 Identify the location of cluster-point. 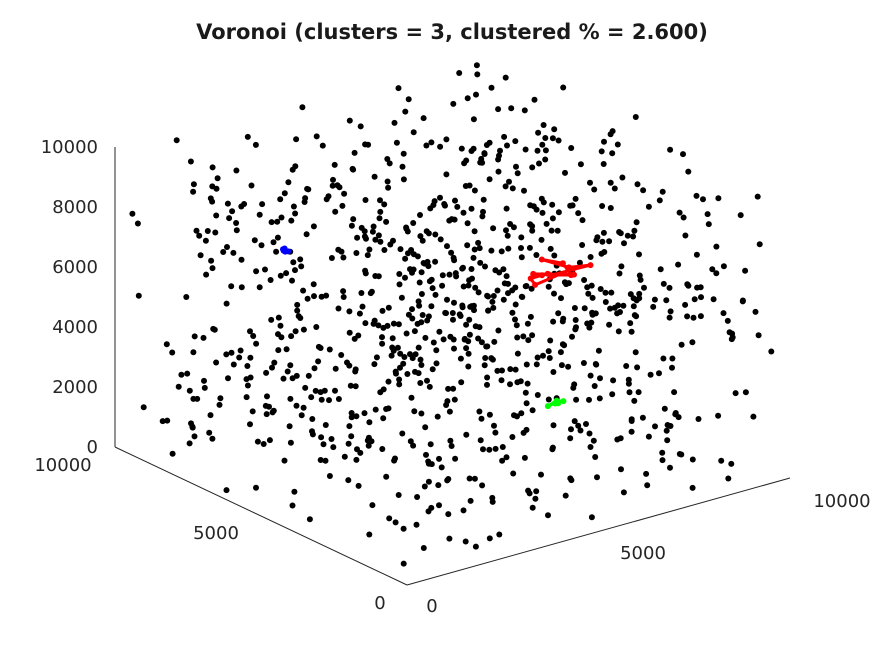
(550, 275).